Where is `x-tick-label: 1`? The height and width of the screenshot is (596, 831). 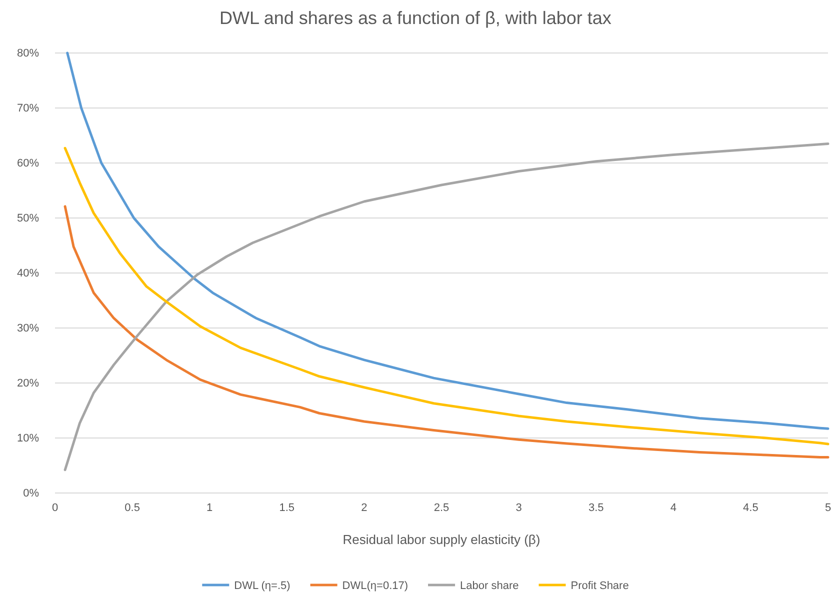 x-tick-label: 1 is located at coordinates (209, 508).